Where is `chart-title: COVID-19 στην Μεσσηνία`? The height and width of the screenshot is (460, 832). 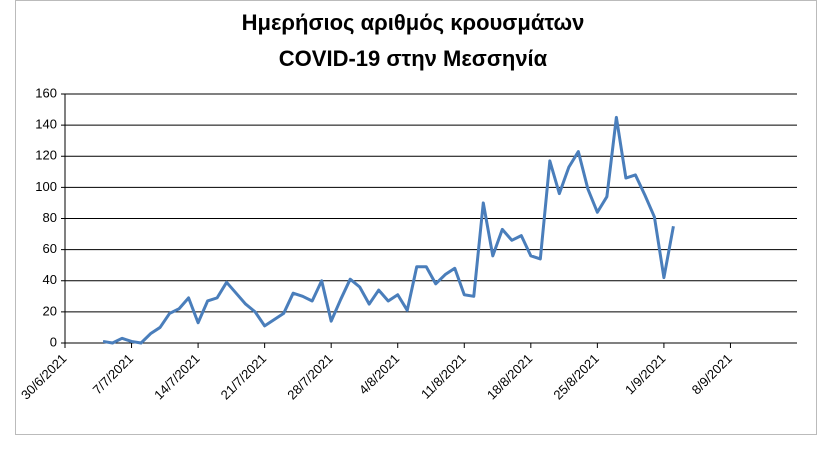 chart-title: COVID-19 στην Μεσσηνία is located at coordinates (413, 58).